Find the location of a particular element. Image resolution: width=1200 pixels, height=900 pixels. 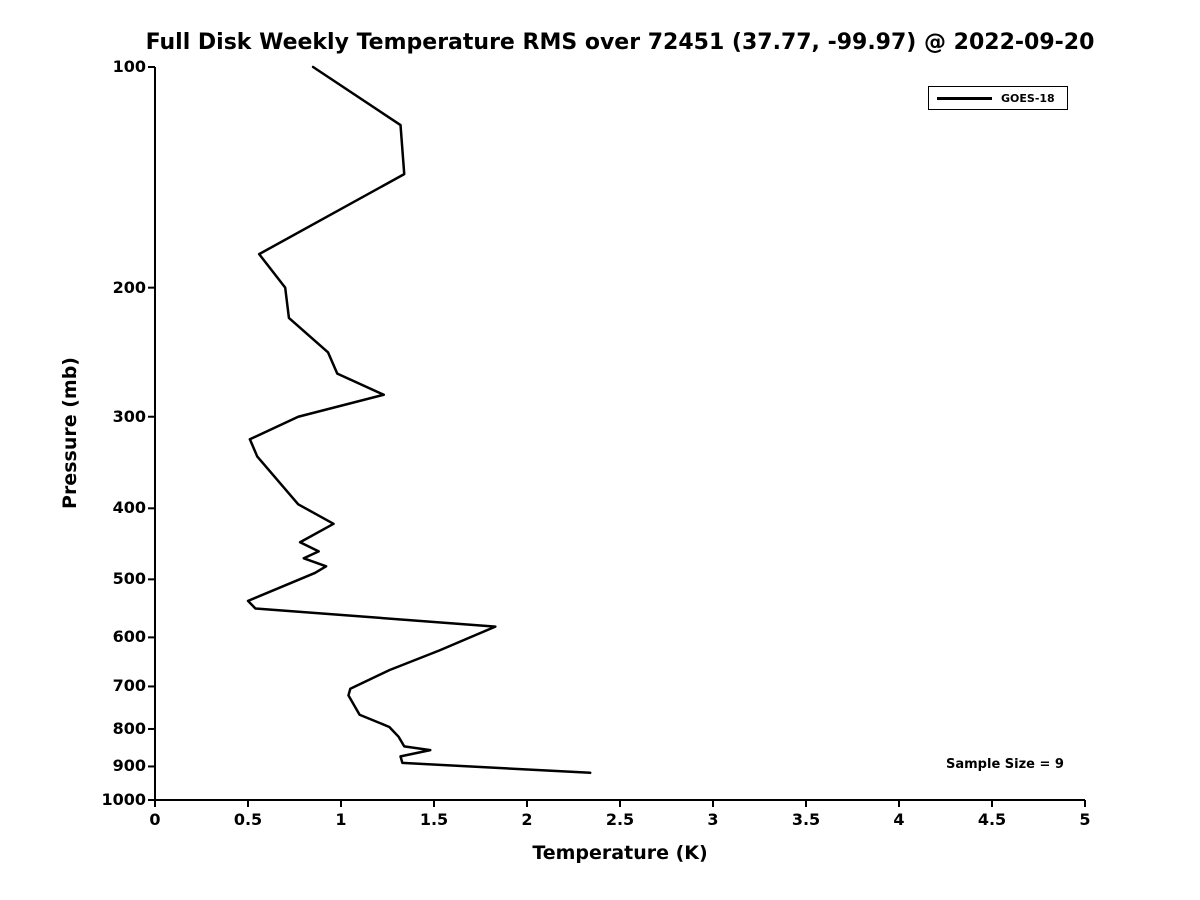

y-tick-label: 200 is located at coordinates (129, 287).